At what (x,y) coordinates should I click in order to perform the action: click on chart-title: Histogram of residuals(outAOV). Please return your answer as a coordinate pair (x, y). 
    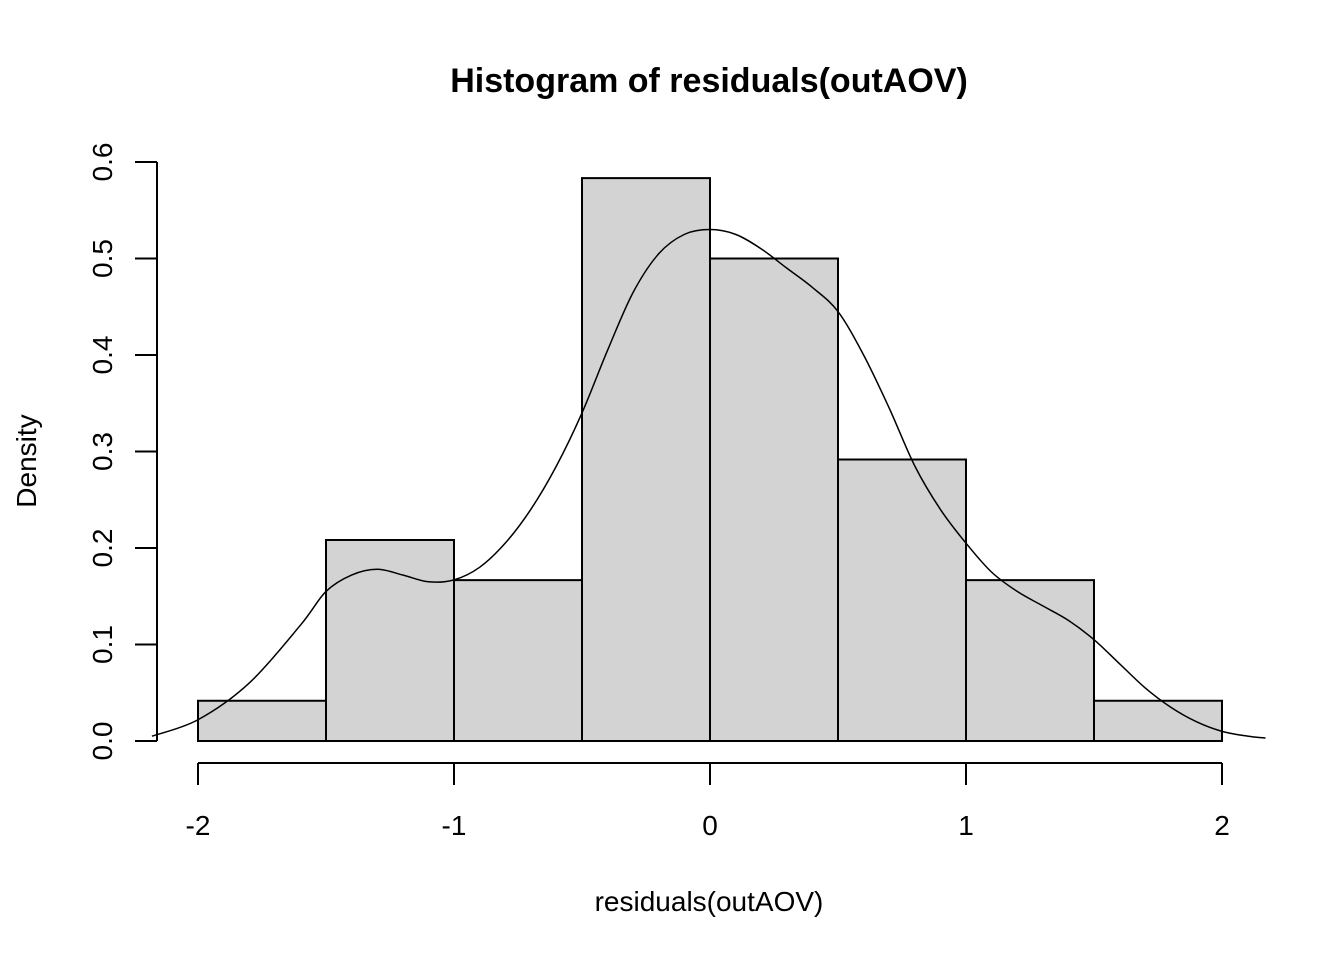
    Looking at the image, I should click on (709, 81).